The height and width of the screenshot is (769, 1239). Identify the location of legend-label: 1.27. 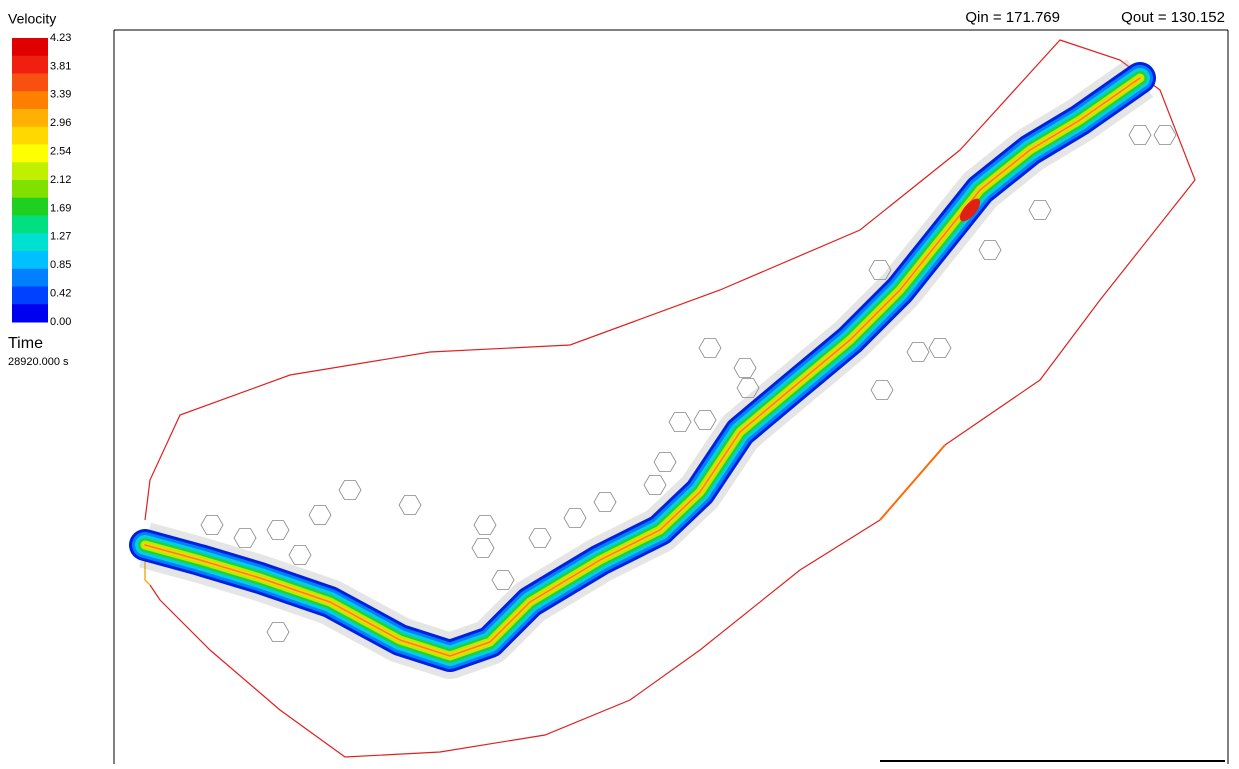
(60, 237).